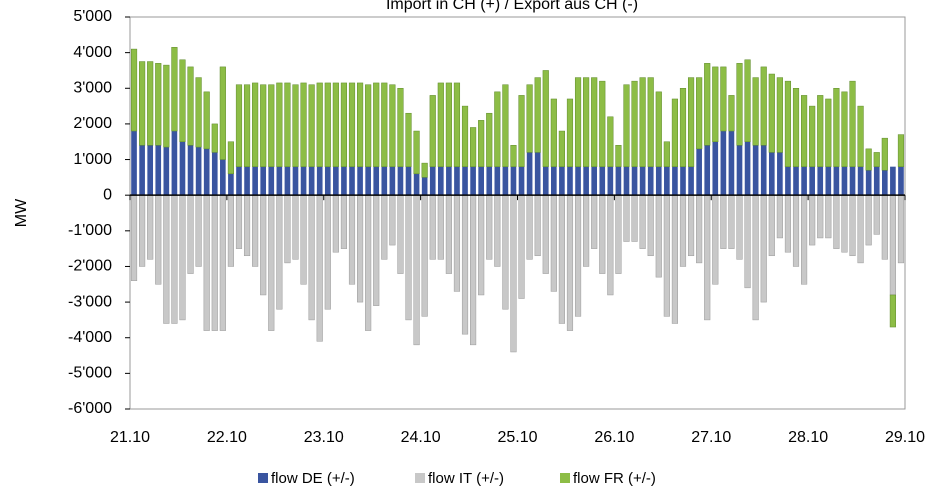 This screenshot has width=943, height=498. Describe the element at coordinates (263, 478) in the screenshot. I see `legend-swatch` at that location.